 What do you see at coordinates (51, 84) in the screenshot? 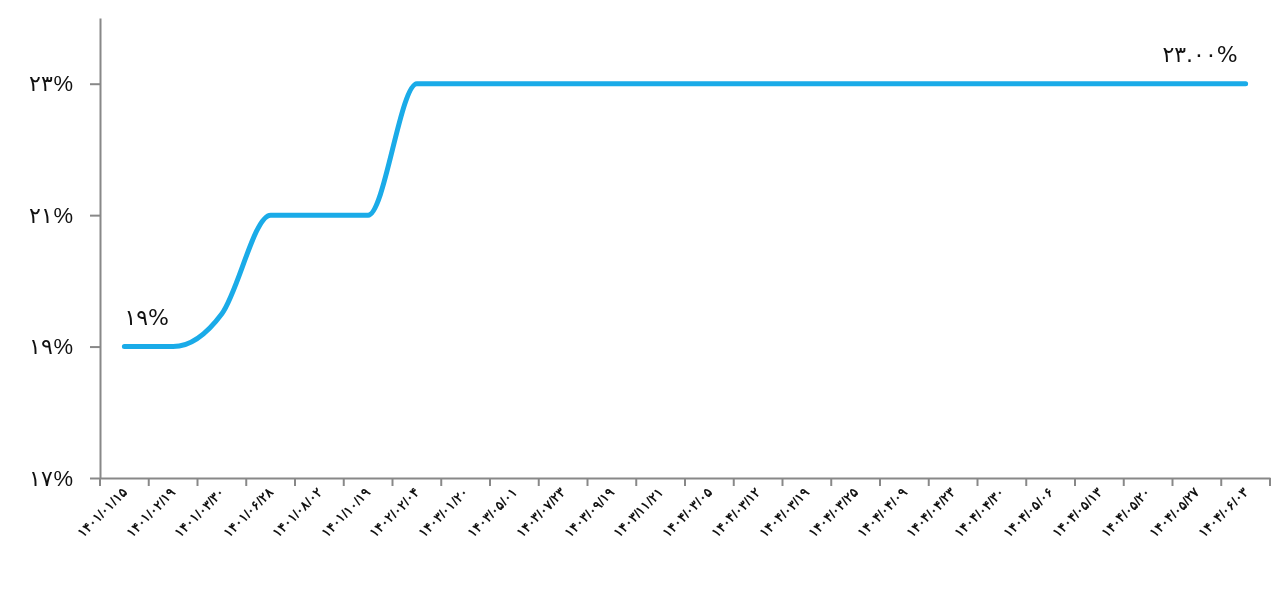
I see `y-tick-label: ۲۳%` at bounding box center [51, 84].